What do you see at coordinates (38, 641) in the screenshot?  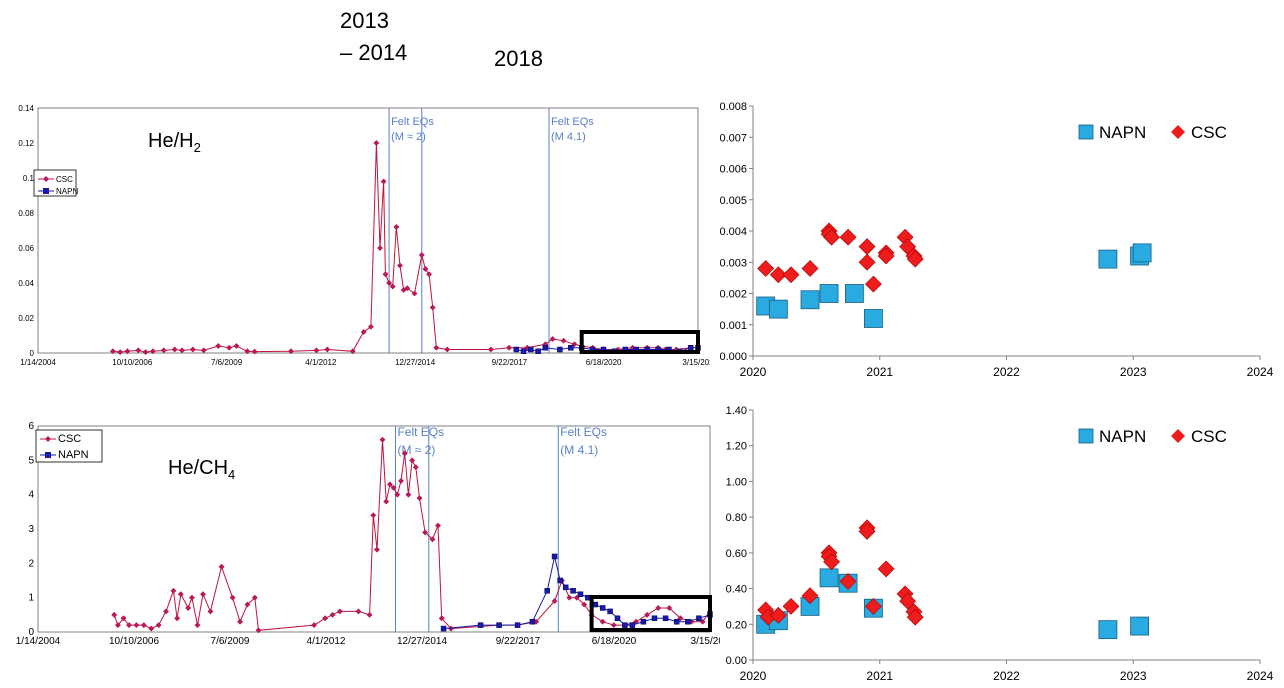 I see `x-tick-label: 1/14/2004` at bounding box center [38, 641].